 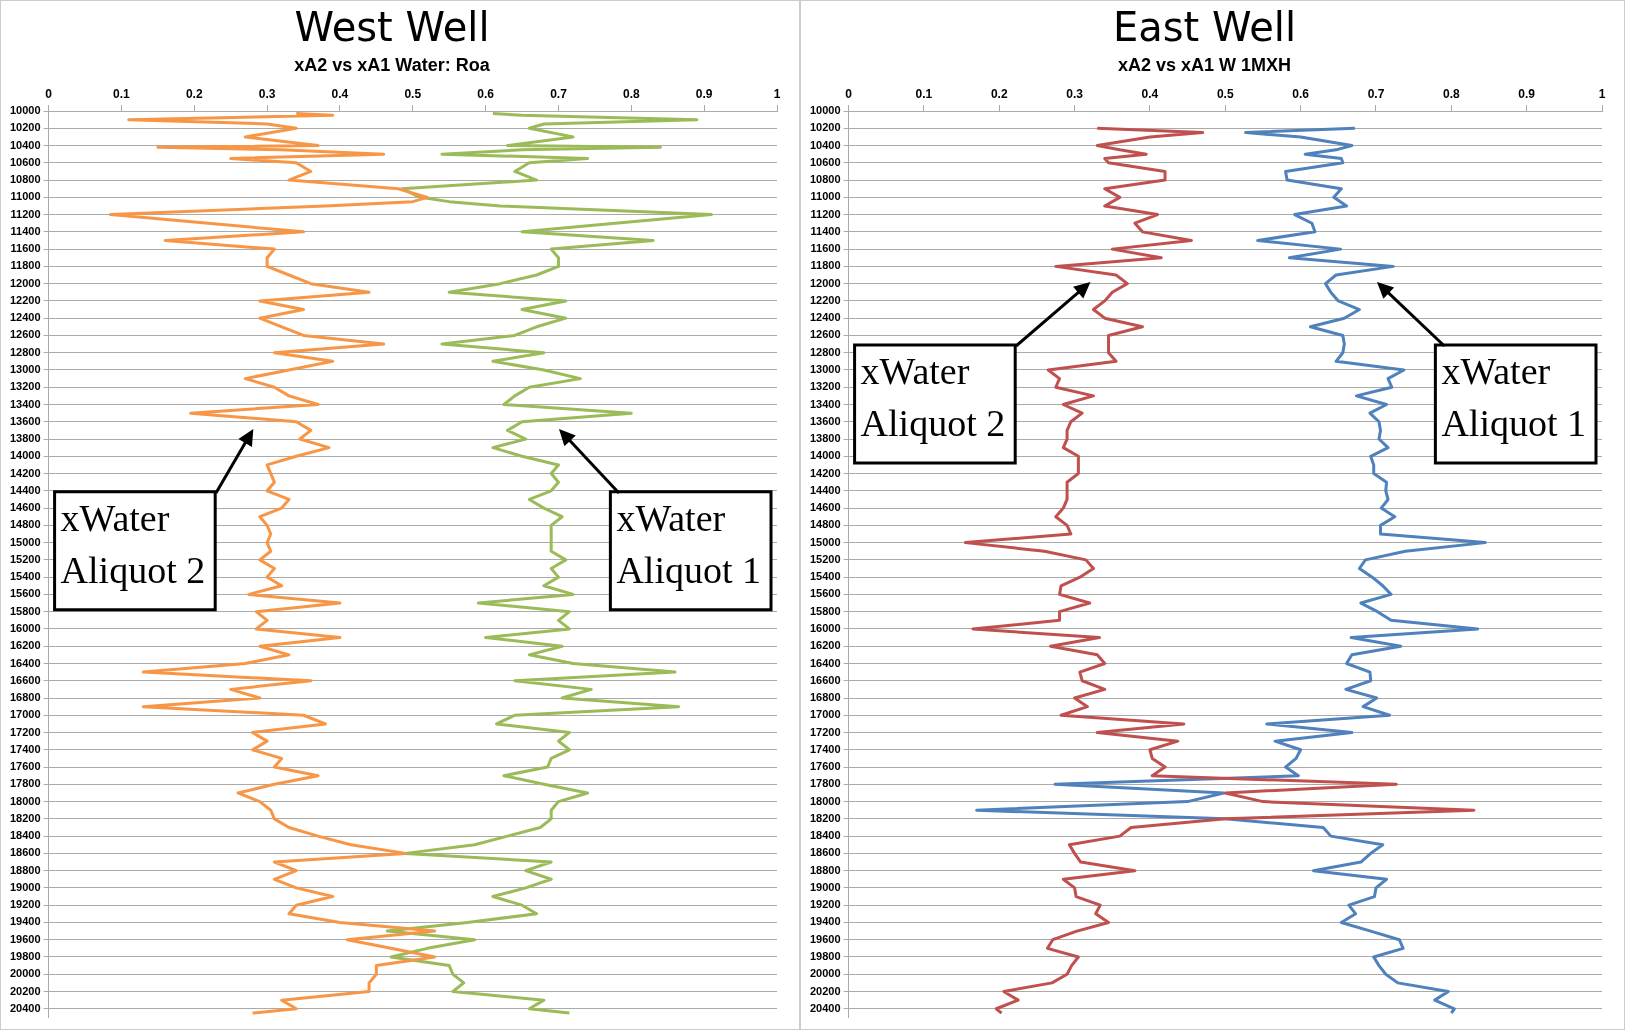 What do you see at coordinates (1204, 64) in the screenshot?
I see `chart-subtitle: xA2 vs xA1 W 1MXH` at bounding box center [1204, 64].